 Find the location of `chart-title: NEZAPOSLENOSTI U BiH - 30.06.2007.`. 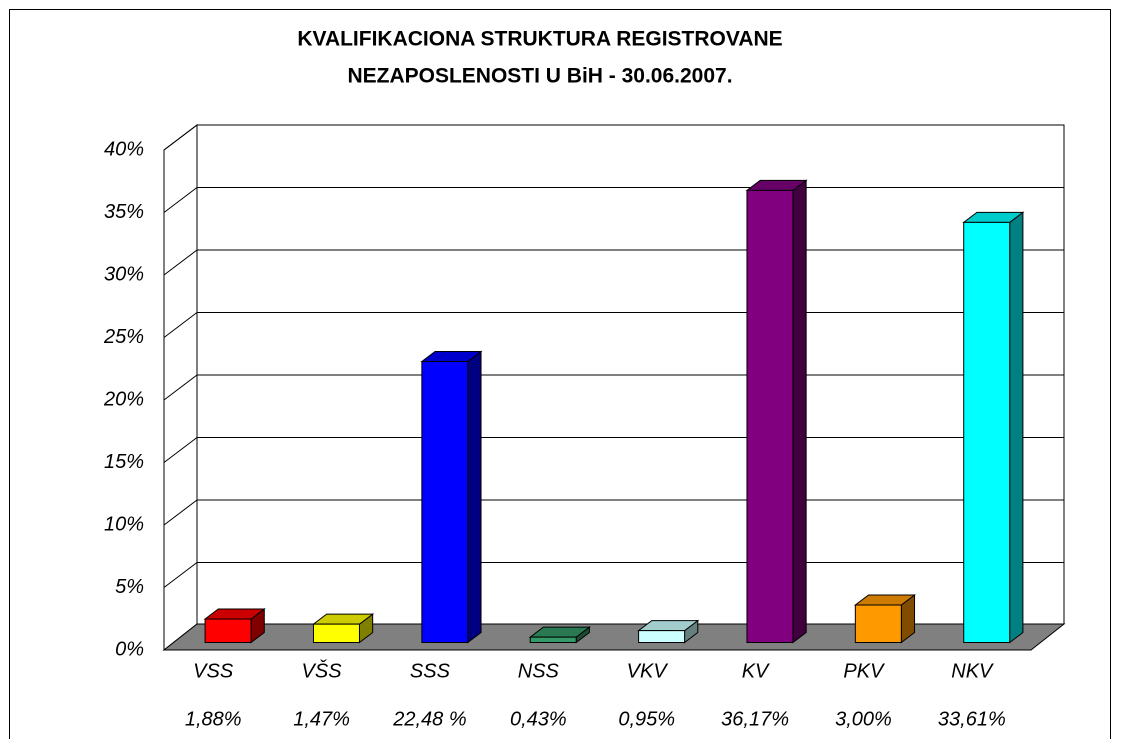

chart-title: NEZAPOSLENOSTI U BiH - 30.06.2007. is located at coordinates (539, 76).